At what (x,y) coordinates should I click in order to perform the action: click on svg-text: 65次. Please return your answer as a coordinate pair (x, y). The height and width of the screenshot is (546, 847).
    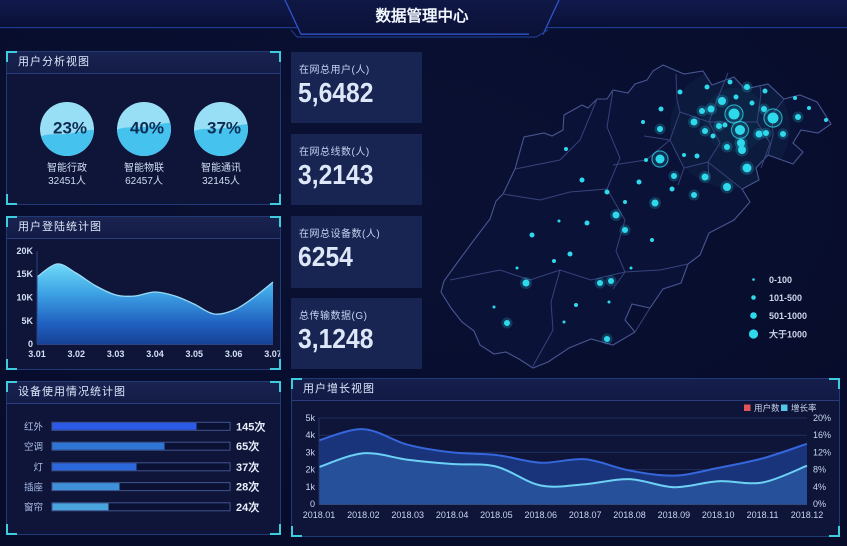
    Looking at the image, I should click on (247, 446).